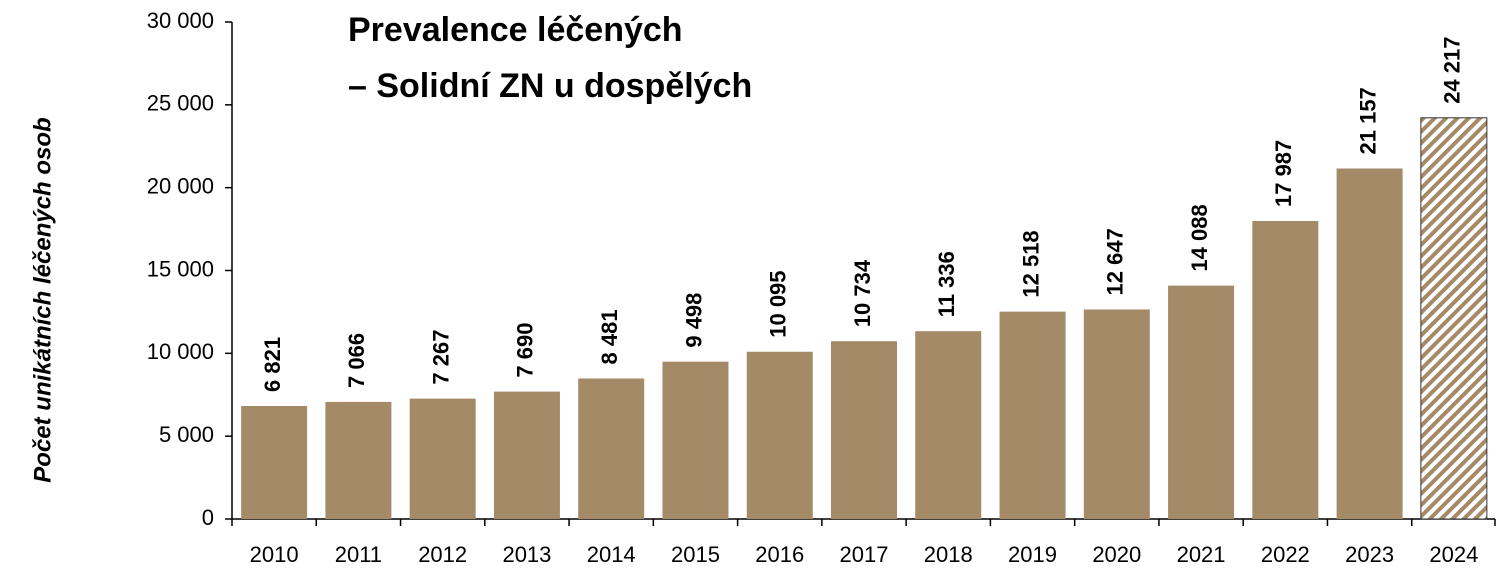 Image resolution: width=1496 pixels, height=571 pixels. What do you see at coordinates (1199, 237) in the screenshot?
I see `data-label: 14 088` at bounding box center [1199, 237].